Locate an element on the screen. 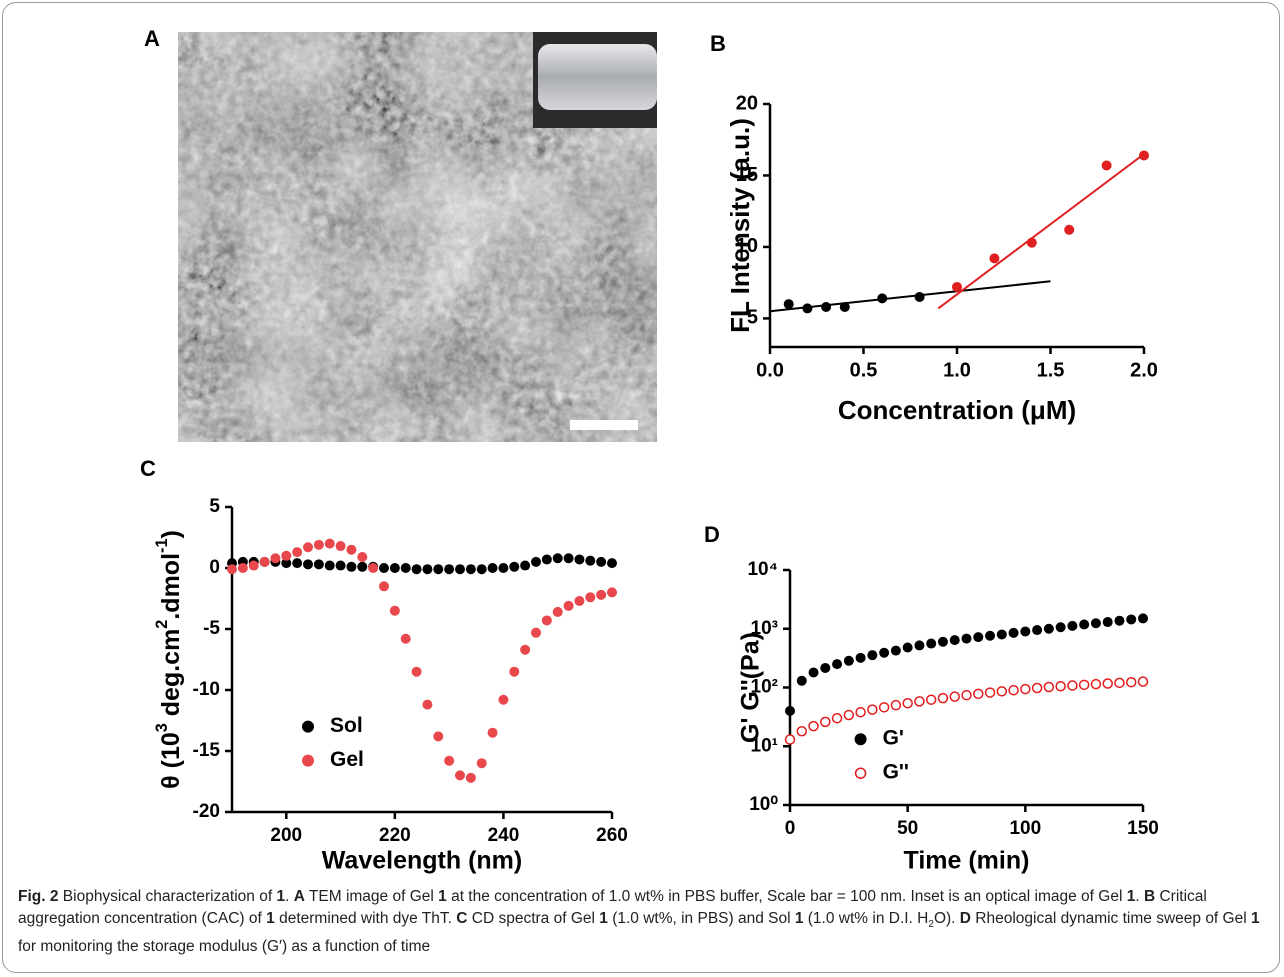  y-axis-title: FL Intensity (a.u.) is located at coordinates (740, 225).